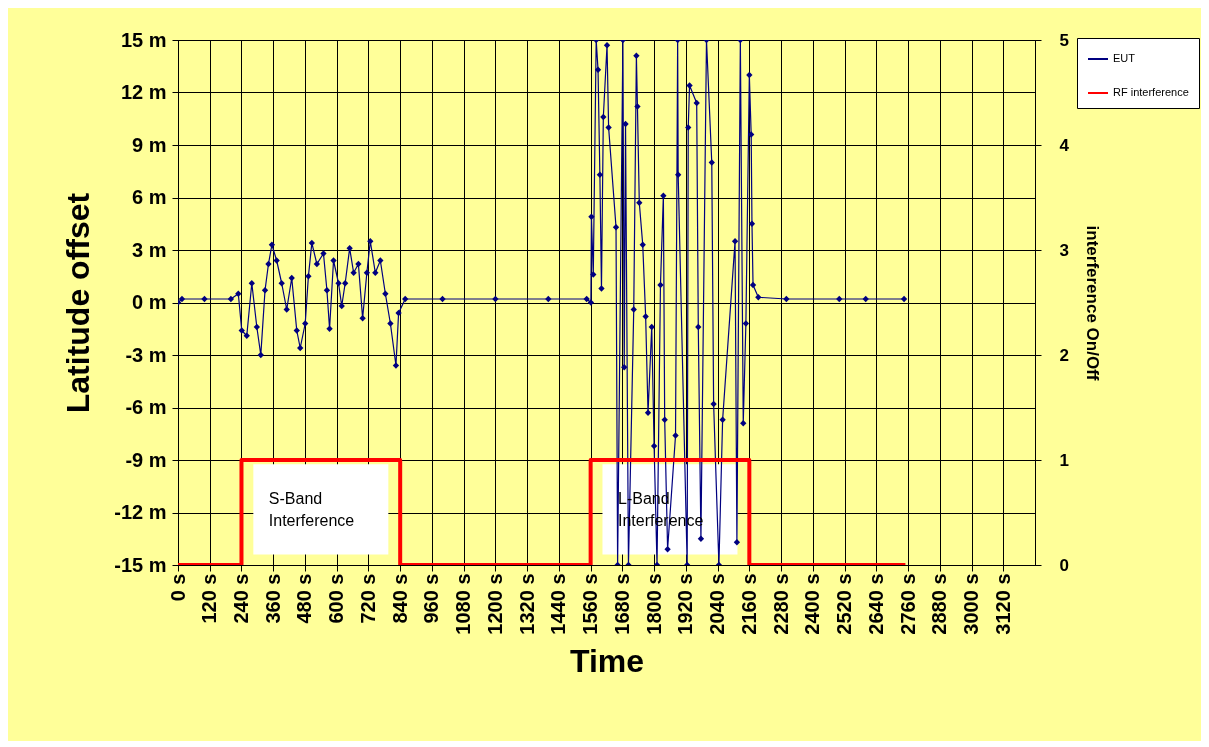 Image resolution: width=1209 pixels, height=747 pixels. I want to click on x-tick-label: 1200 s, so click(494, 604).